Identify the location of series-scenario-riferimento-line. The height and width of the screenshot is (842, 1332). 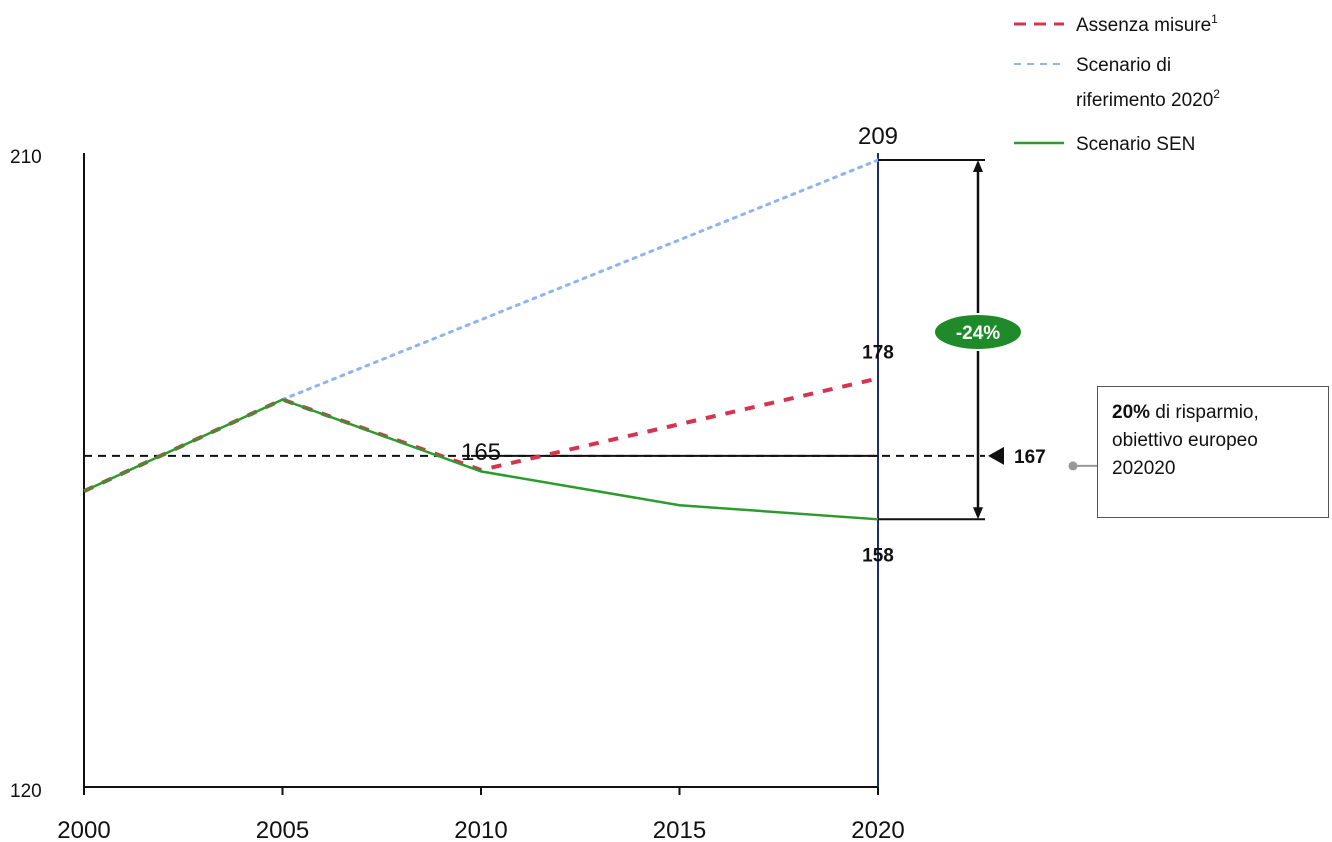
(580, 280).